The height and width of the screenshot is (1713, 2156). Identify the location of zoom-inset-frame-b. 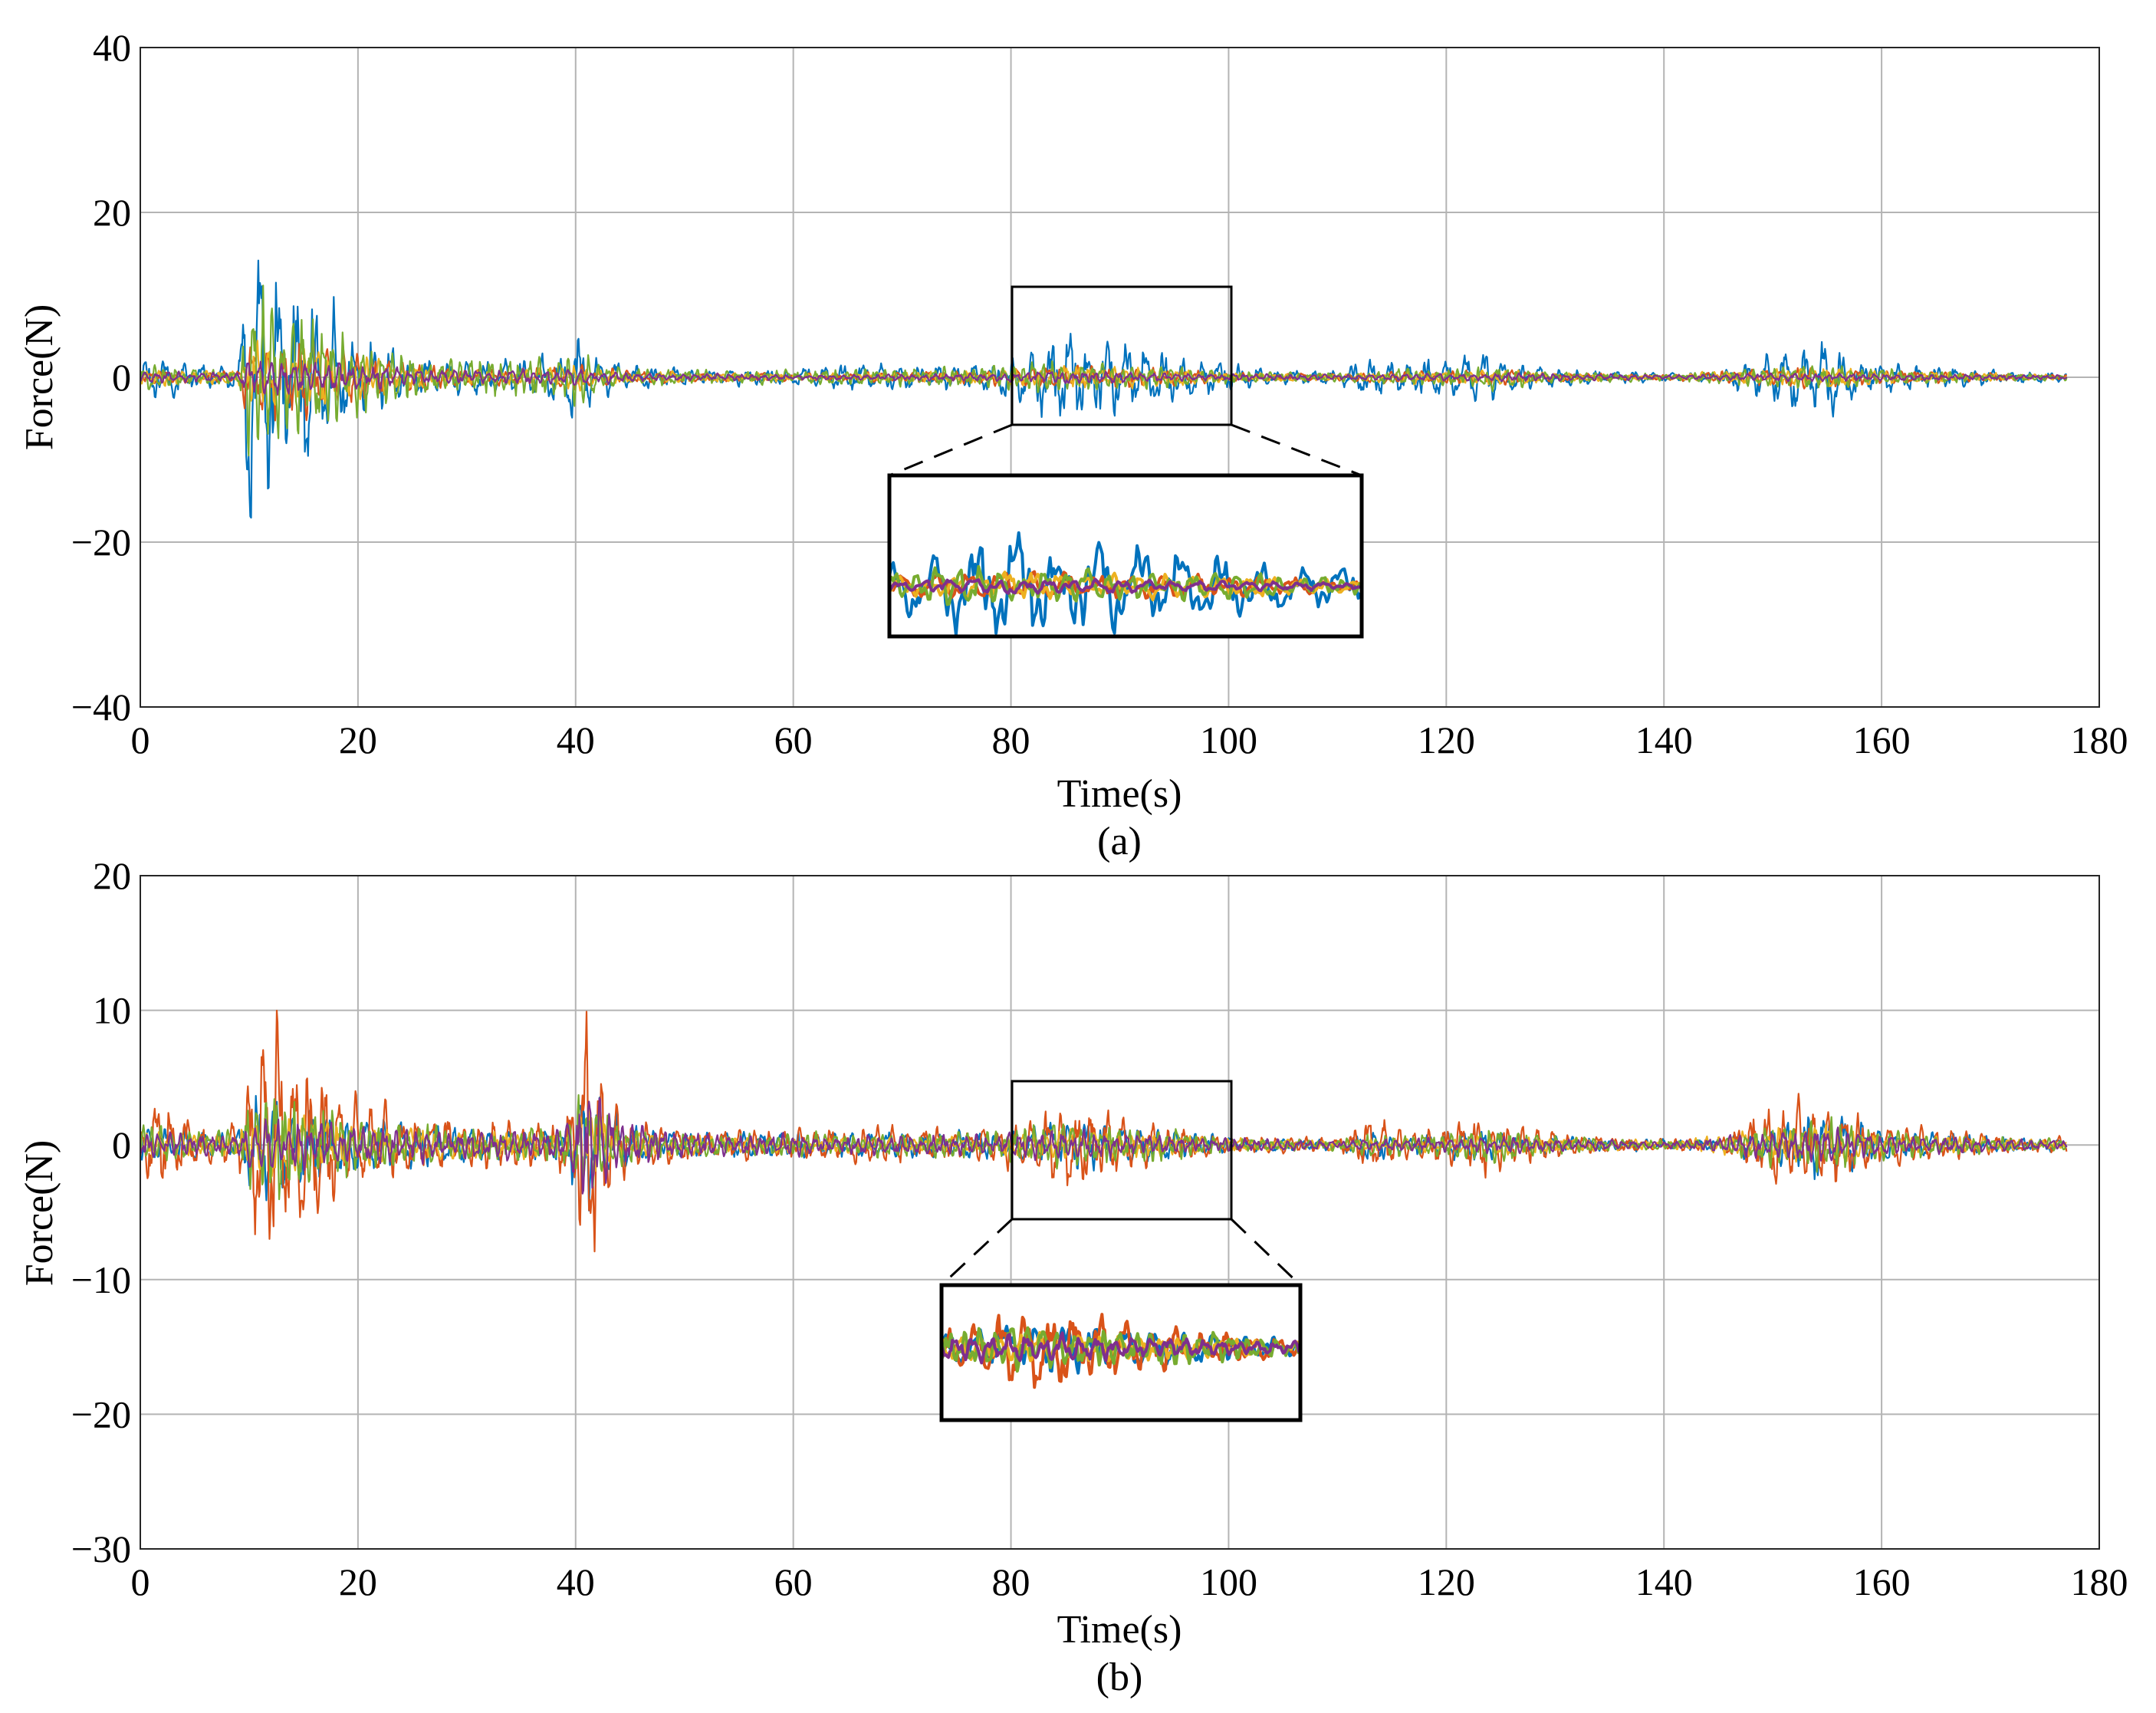
(1121, 1352).